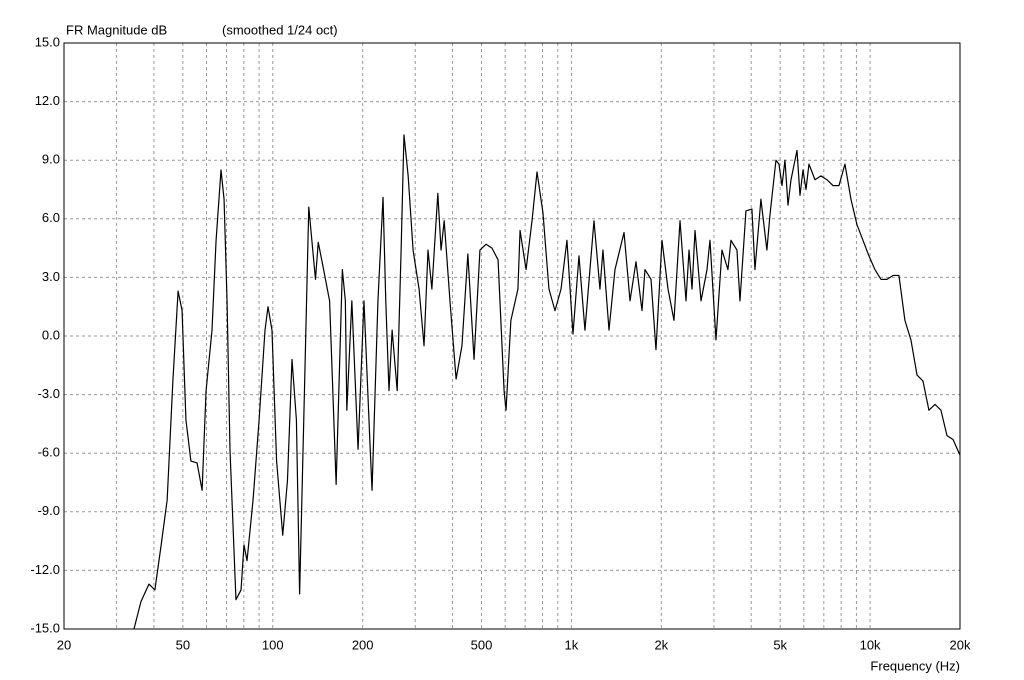 This screenshot has width=1024, height=680. Describe the element at coordinates (363, 644) in the screenshot. I see `x-tick-label: 200` at that location.